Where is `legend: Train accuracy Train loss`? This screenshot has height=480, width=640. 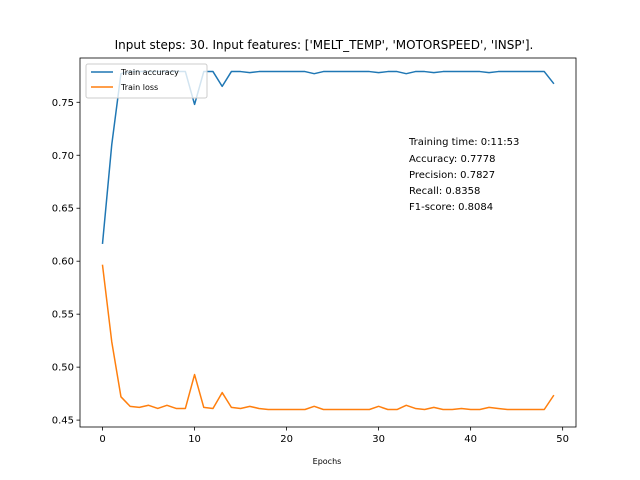
legend: Train accuracy Train loss is located at coordinates (146, 81).